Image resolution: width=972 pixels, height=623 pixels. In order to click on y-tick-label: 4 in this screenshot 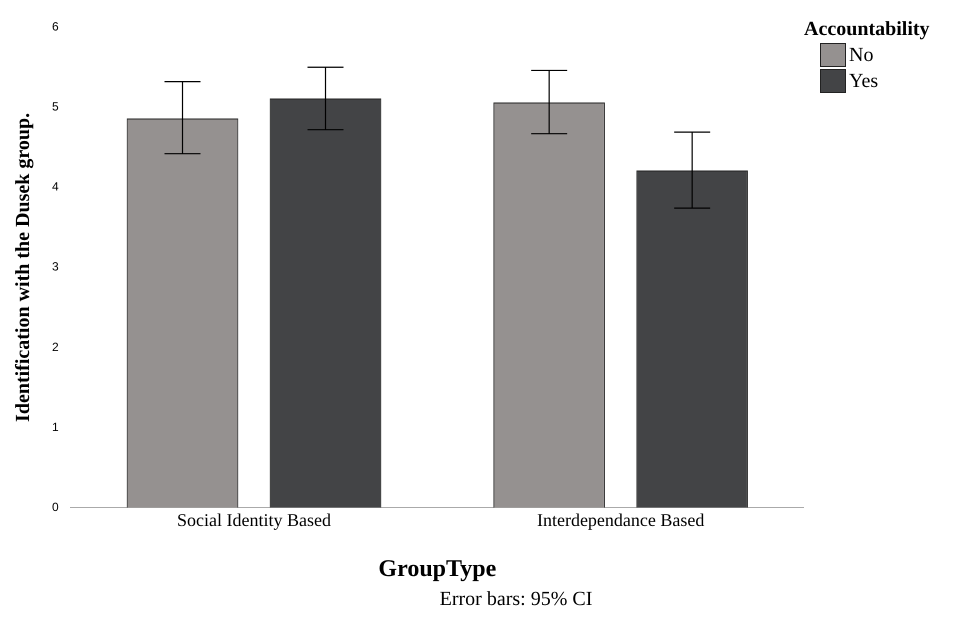, I will do `click(55, 187)`.